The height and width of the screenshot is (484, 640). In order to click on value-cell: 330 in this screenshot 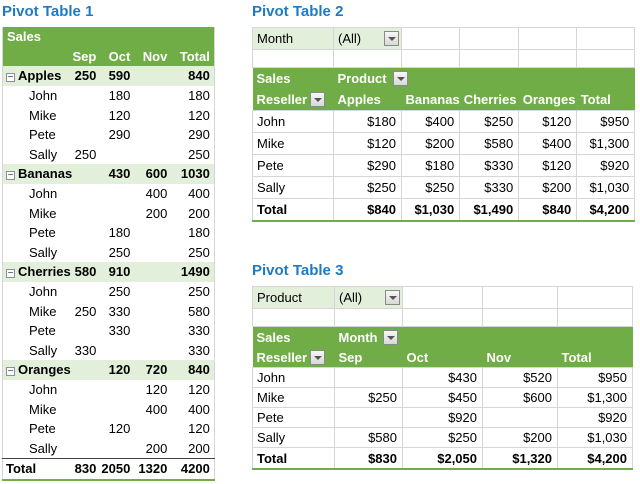, I will do `click(119, 311)`.